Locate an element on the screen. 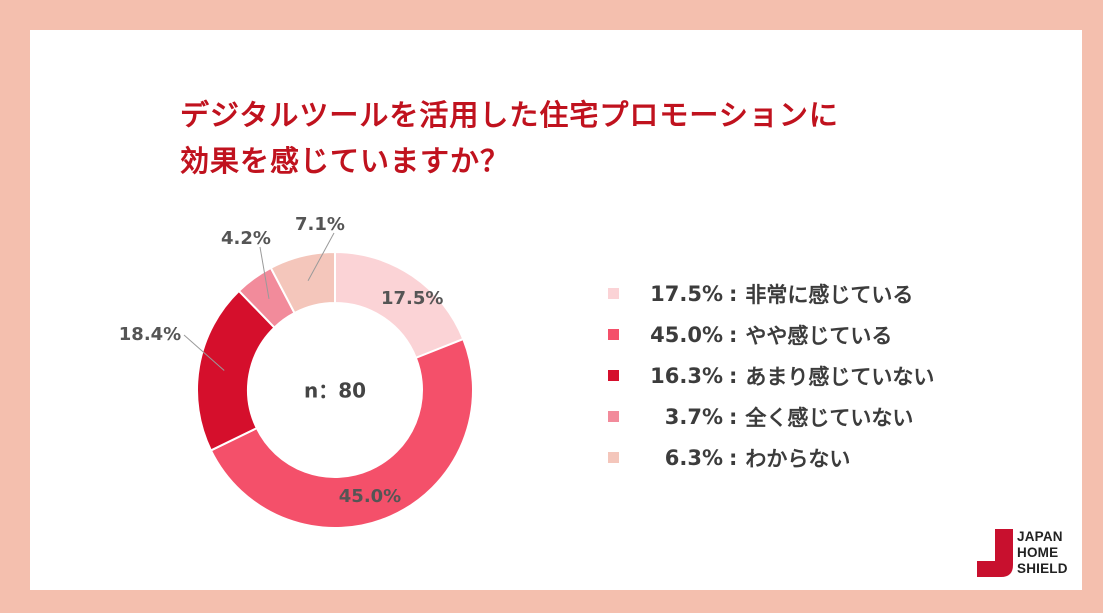 Image resolution: width=1103 pixels, height=613 pixels. title-line-2: 効果を感じていますか？ is located at coordinates (345, 161).